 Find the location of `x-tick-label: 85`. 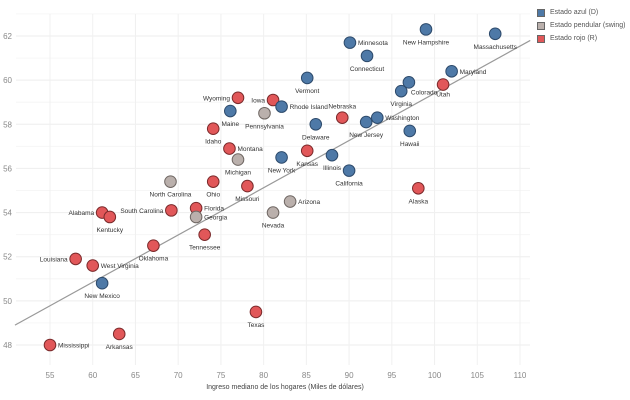

x-tick-label: 85 is located at coordinates (306, 375).